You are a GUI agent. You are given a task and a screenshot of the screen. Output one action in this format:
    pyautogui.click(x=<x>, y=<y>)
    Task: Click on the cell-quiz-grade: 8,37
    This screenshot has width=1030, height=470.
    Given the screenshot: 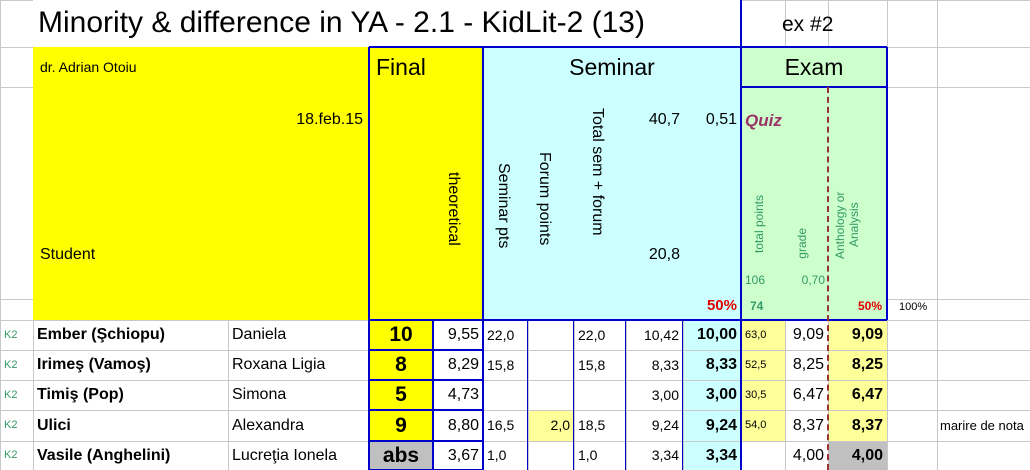 What is the action you would take?
    pyautogui.click(x=808, y=425)
    